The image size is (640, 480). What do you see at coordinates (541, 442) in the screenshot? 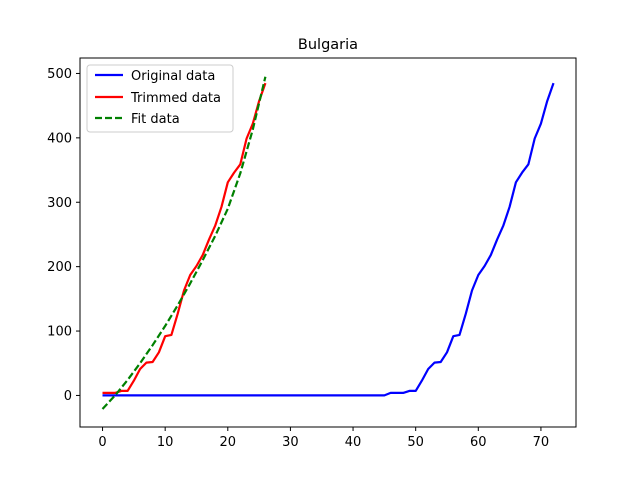
I see `x-tick-label: 70` at bounding box center [541, 442].